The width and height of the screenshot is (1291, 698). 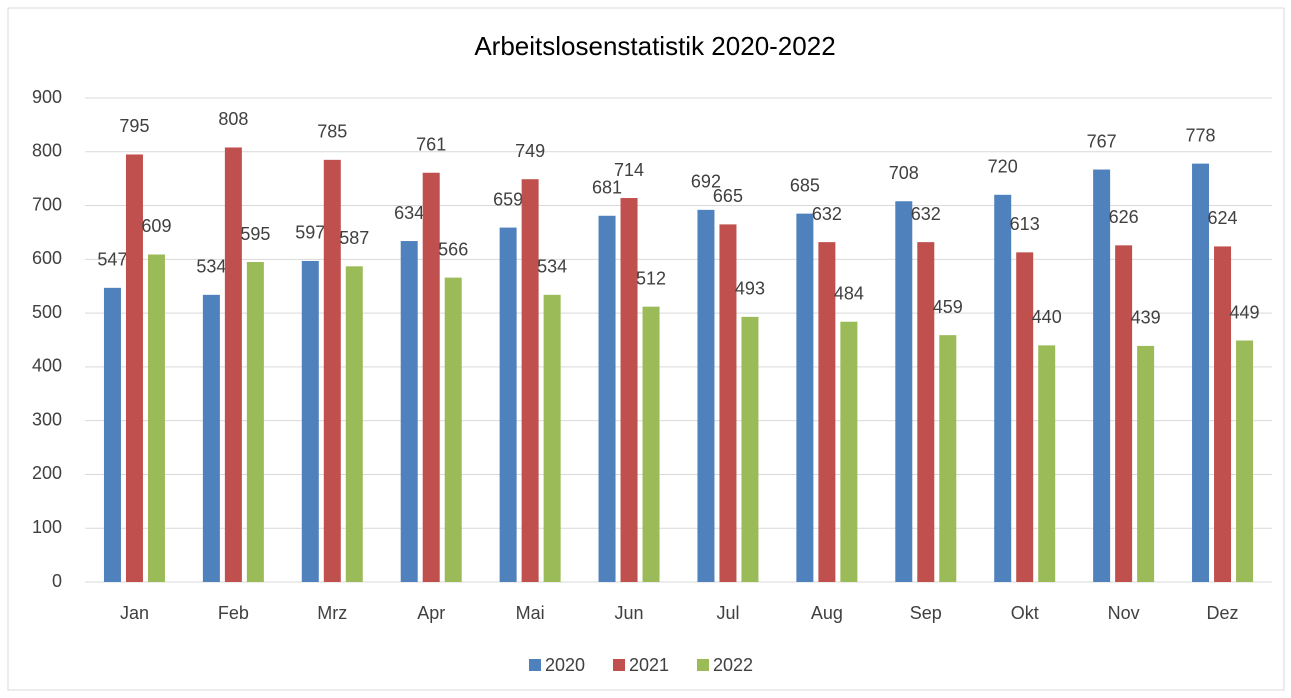 What do you see at coordinates (530, 613) in the screenshot?
I see `x-tick-label: Mai` at bounding box center [530, 613].